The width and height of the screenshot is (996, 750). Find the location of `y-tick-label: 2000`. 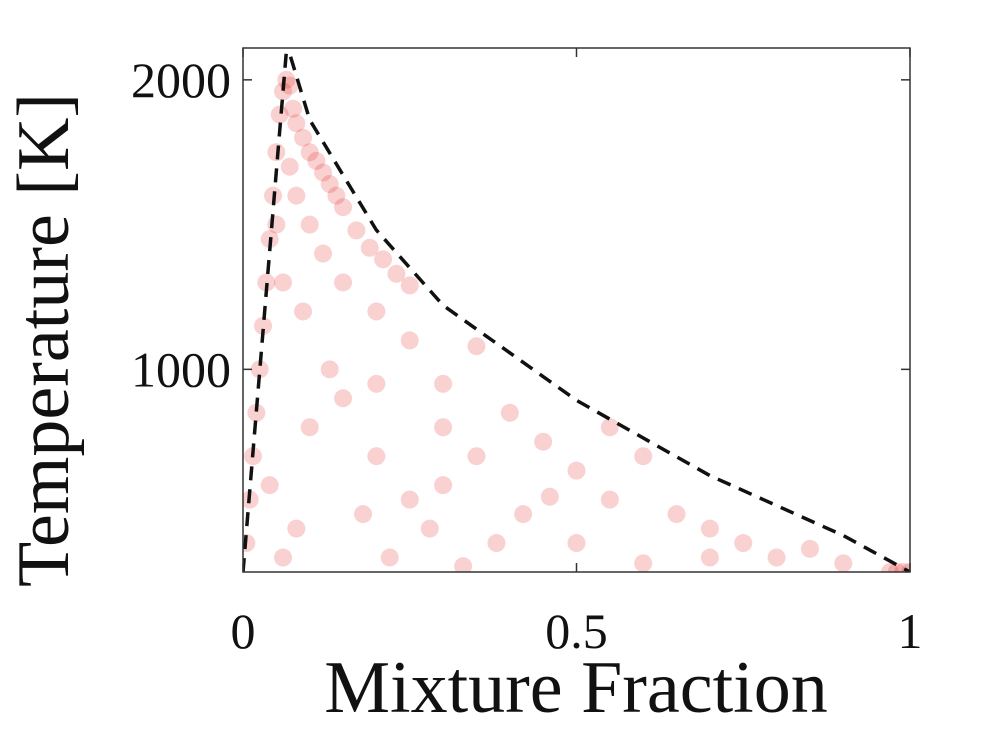

y-tick-label: 2000 is located at coordinates (181, 80).